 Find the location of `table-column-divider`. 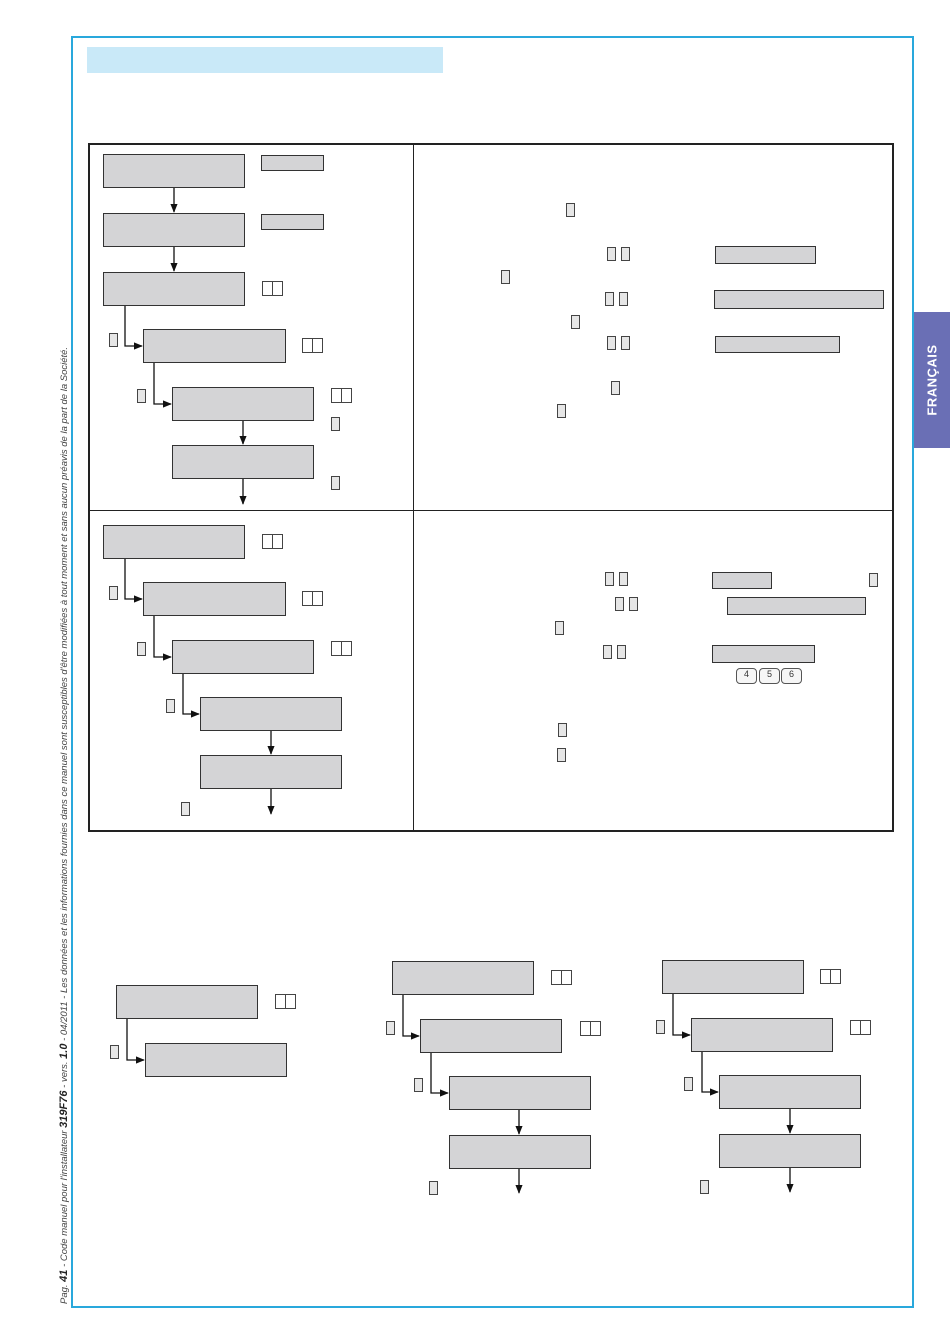

table-column-divider is located at coordinates (413, 487).